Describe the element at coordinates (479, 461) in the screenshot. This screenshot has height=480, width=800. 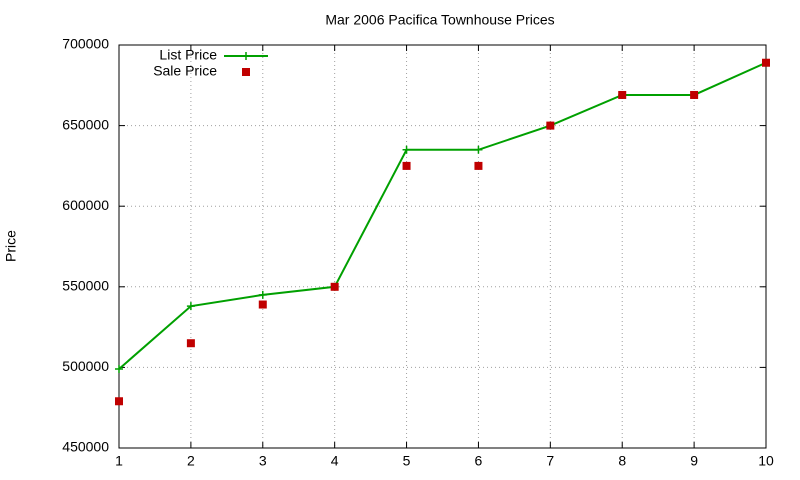
I see `x-tick-label: 6` at that location.